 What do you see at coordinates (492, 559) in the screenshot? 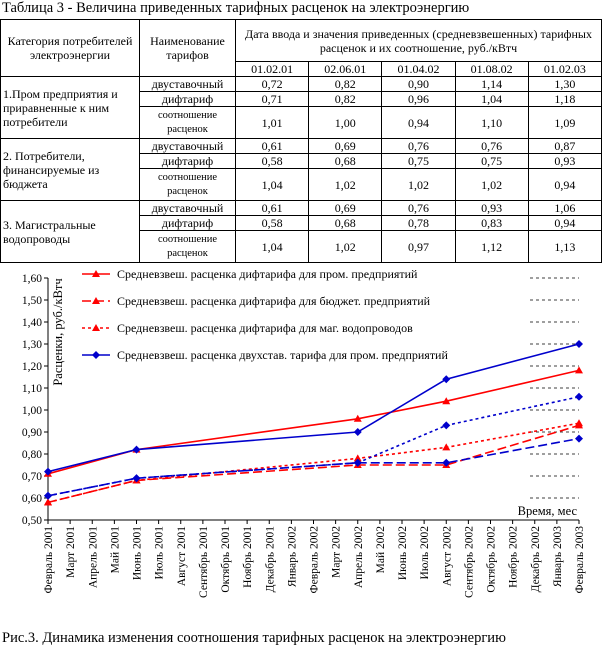
I see `x-tick-label: Октябрь 2002` at bounding box center [492, 559].